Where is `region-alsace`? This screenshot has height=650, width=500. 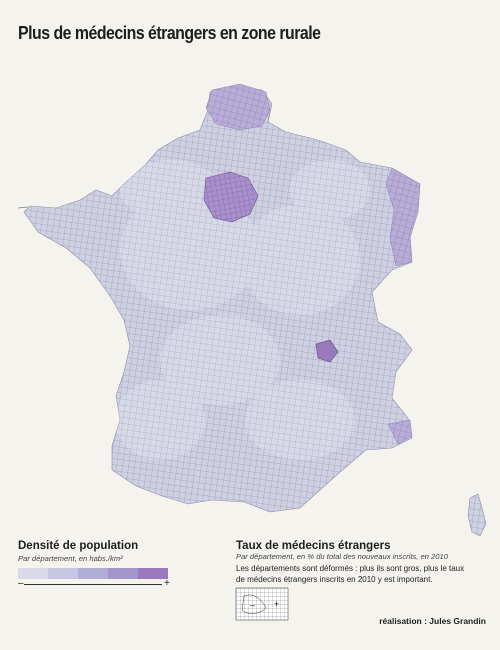
region-alsace is located at coordinates (403, 217).